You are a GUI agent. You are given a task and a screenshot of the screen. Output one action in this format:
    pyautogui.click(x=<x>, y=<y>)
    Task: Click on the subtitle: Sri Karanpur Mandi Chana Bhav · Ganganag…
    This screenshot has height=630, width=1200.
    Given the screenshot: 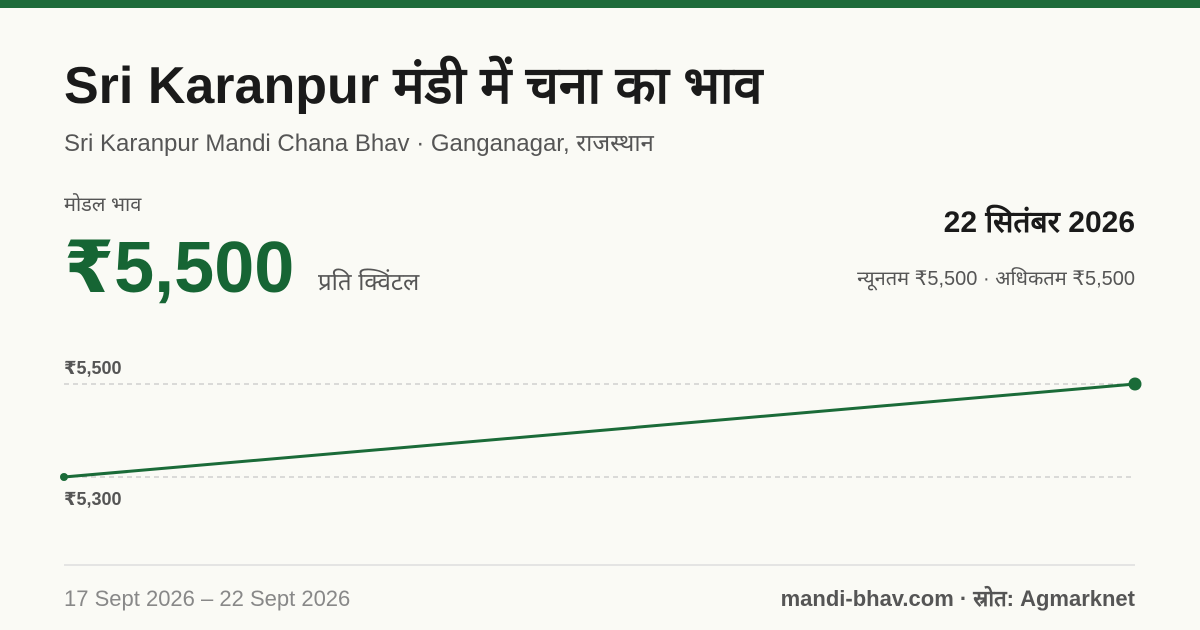 What is the action you would take?
    pyautogui.click(x=359, y=143)
    